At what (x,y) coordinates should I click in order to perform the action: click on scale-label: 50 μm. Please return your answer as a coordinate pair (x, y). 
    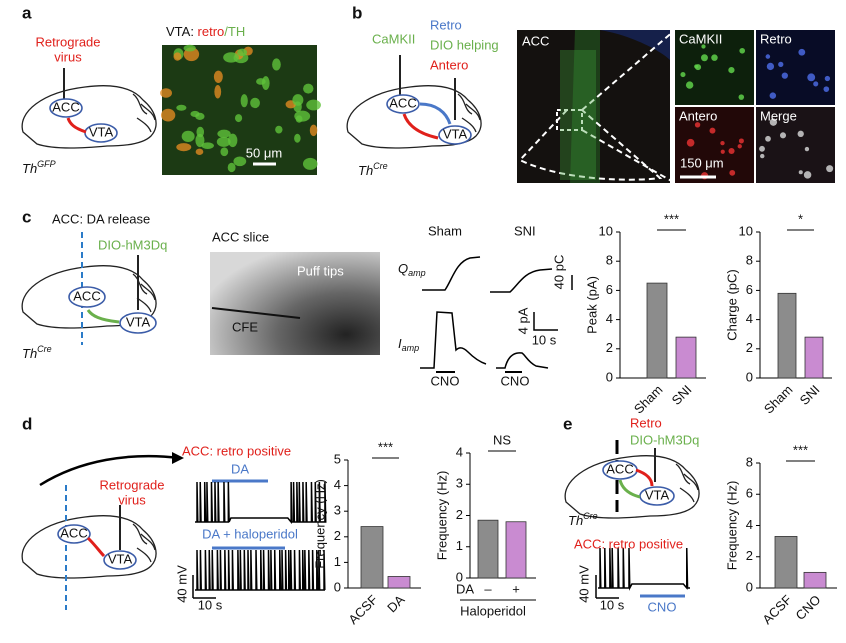
    Looking at the image, I should click on (264, 152).